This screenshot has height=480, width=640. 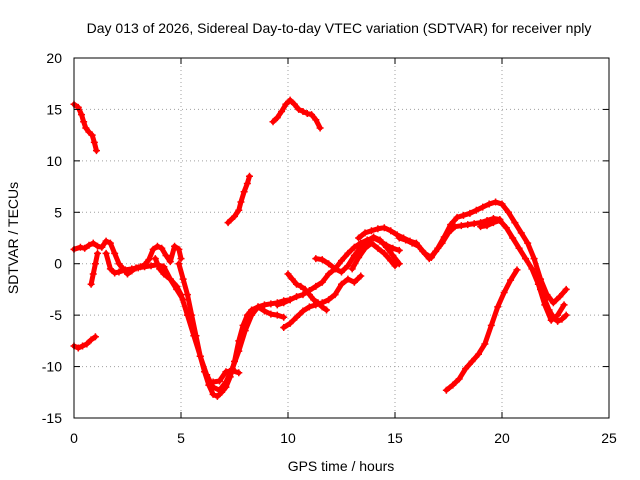 What do you see at coordinates (231, 330) in the screenshot?
I see `series-s7` at bounding box center [231, 330].